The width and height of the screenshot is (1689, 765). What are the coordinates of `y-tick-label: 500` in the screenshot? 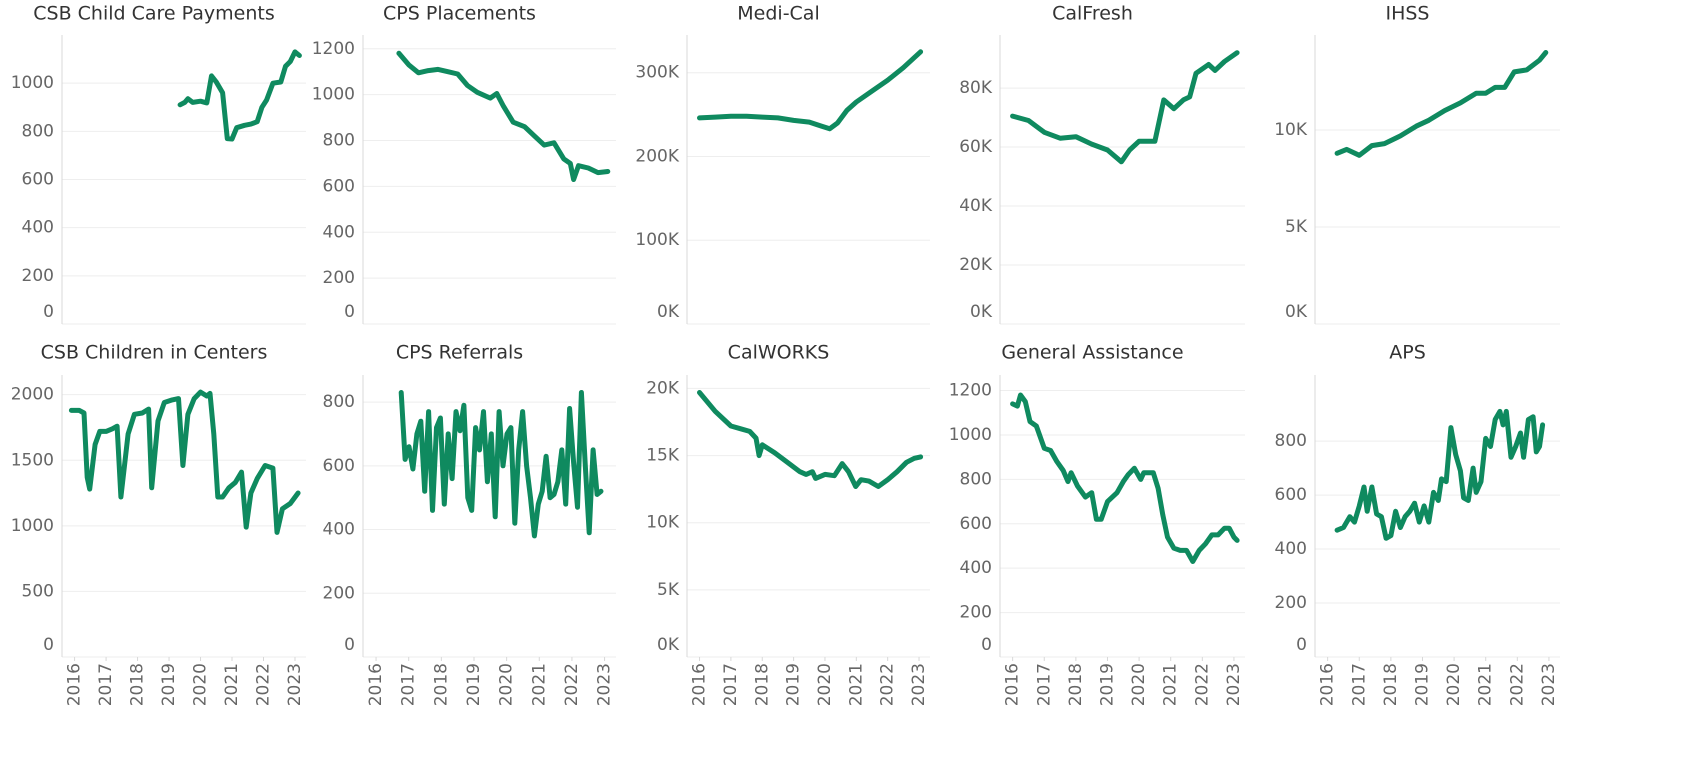 It's located at (38, 591).